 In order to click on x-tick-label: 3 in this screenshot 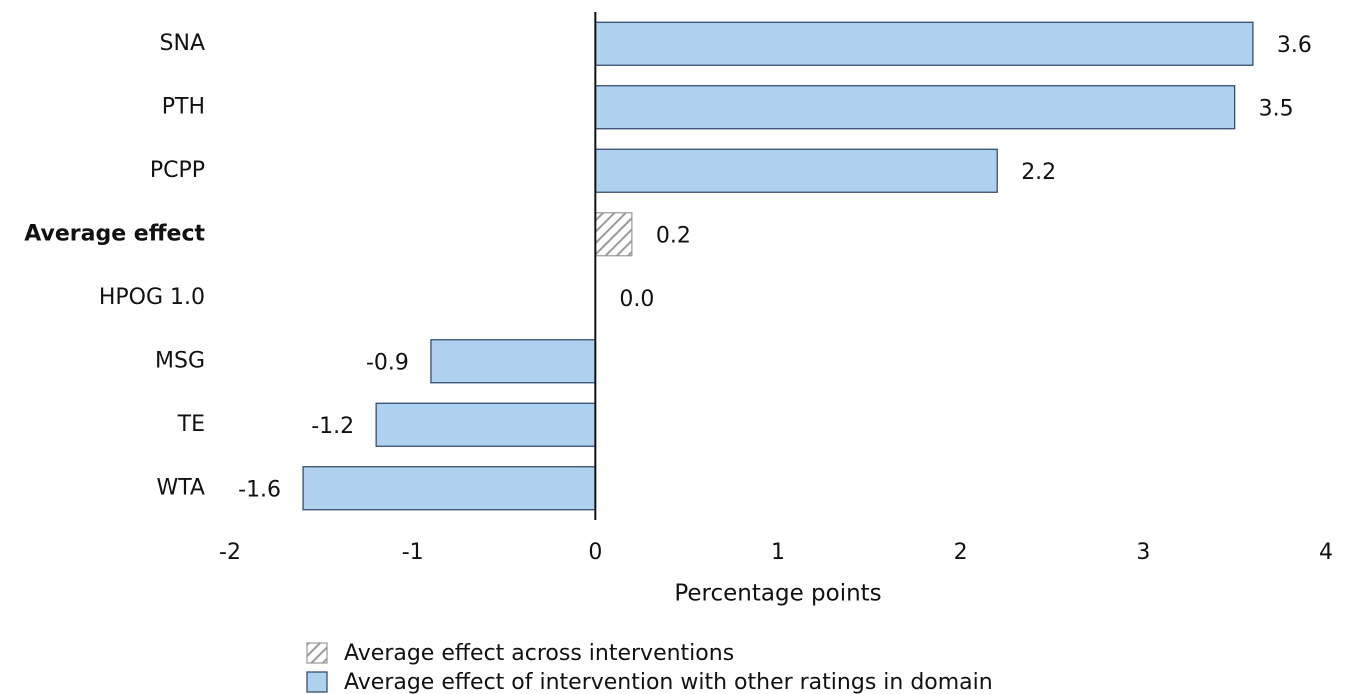, I will do `click(1143, 552)`.